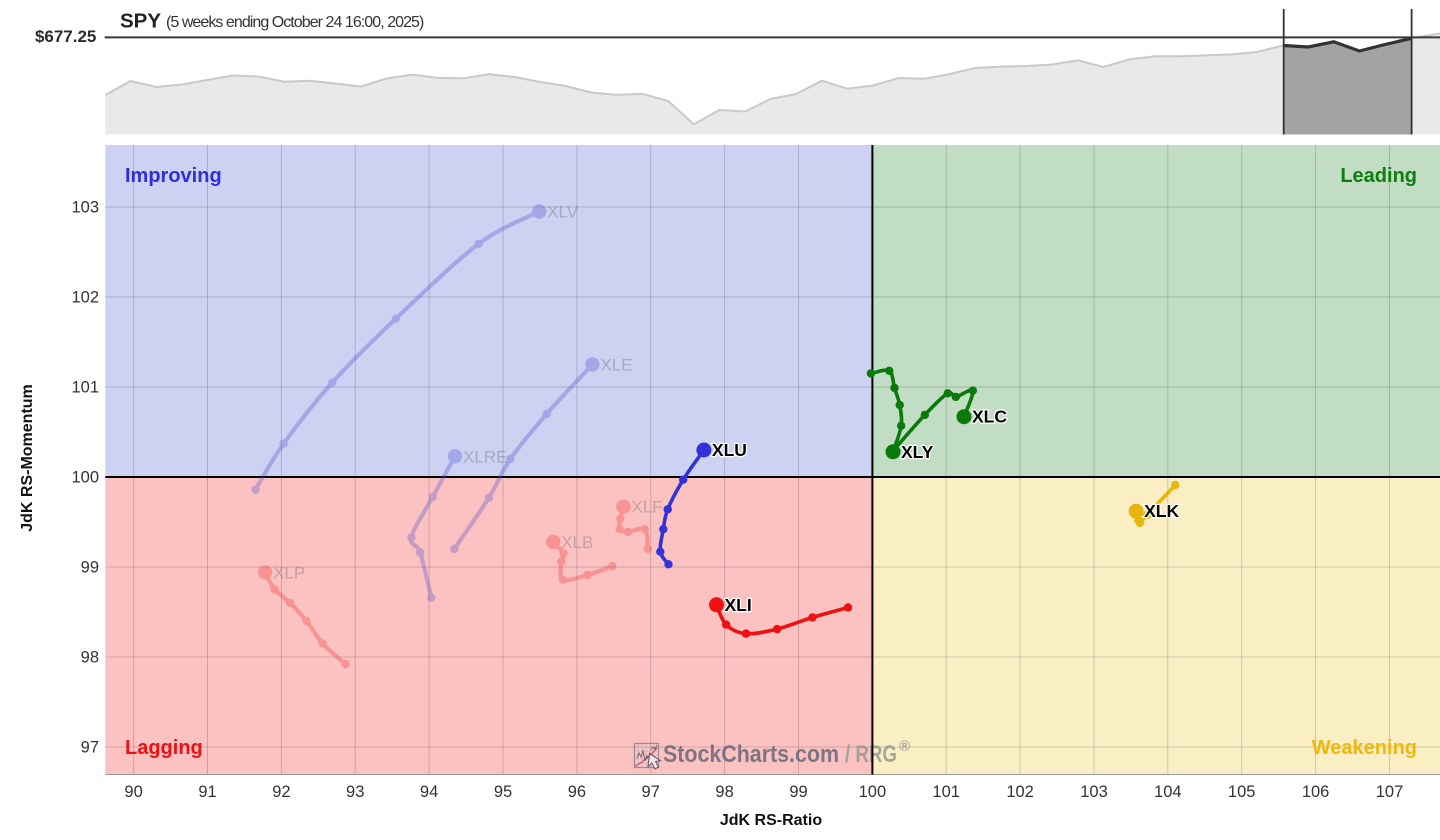 This screenshot has width=1440, height=840. I want to click on svg-text: 90, so click(133, 792).